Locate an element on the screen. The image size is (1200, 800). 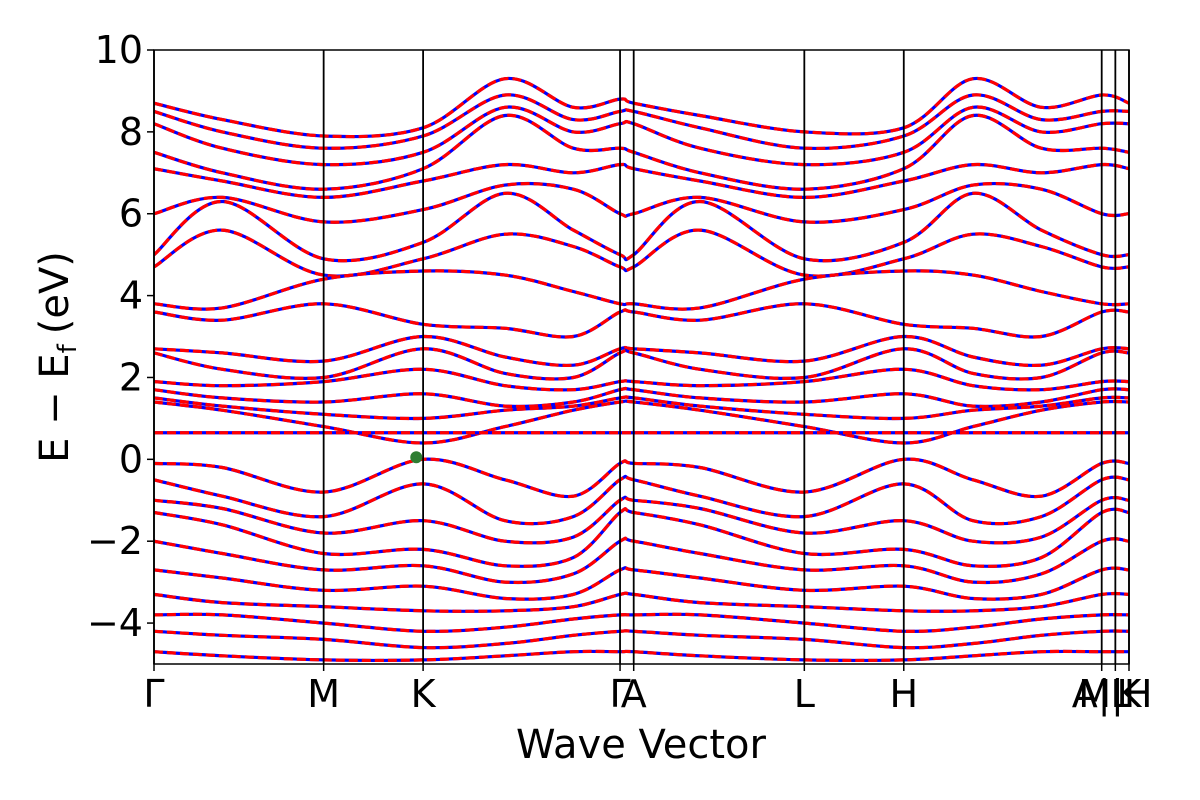
x-tick-label-9: K is located at coordinates (1130, 694).